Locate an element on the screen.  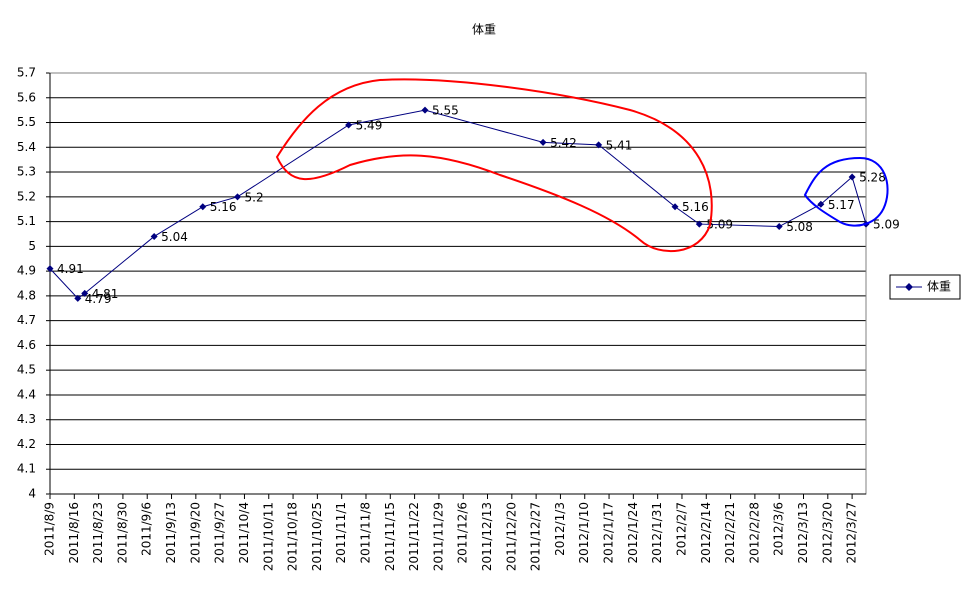
y-tick-label: 5 is located at coordinates (32, 246).